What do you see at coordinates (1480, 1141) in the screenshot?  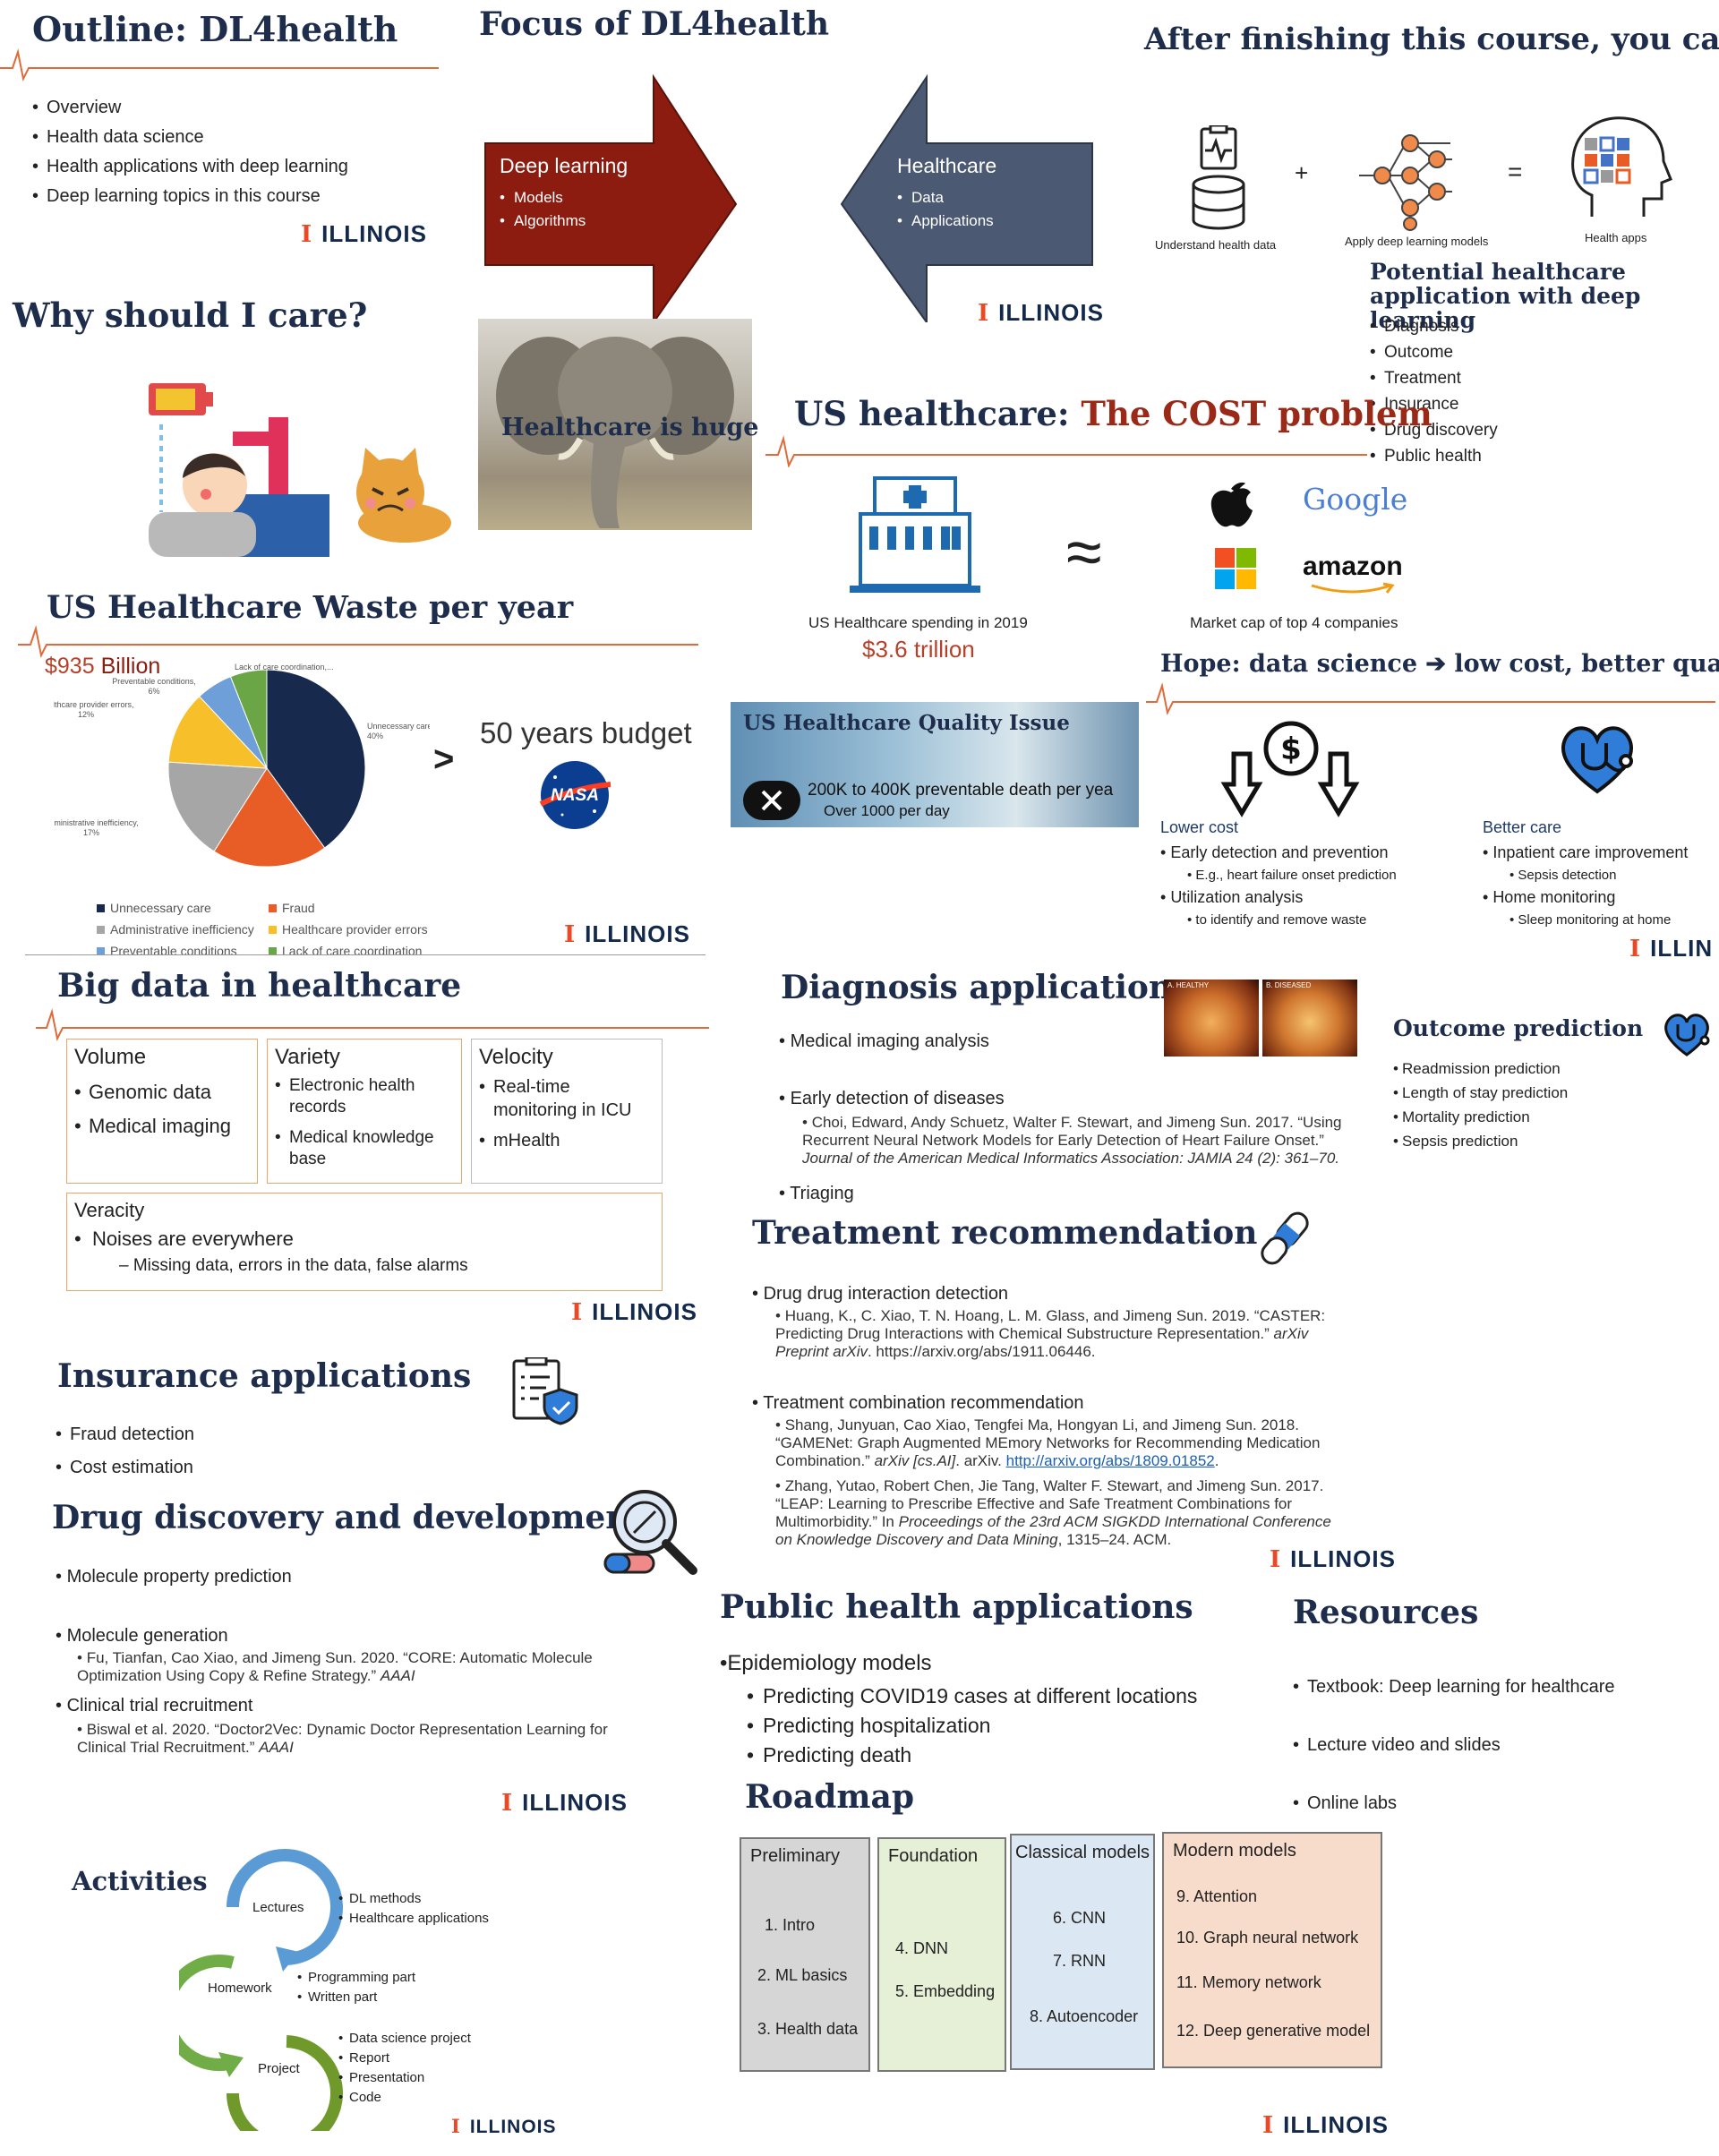 I see `outcome-item: Sepsis prediction` at bounding box center [1480, 1141].